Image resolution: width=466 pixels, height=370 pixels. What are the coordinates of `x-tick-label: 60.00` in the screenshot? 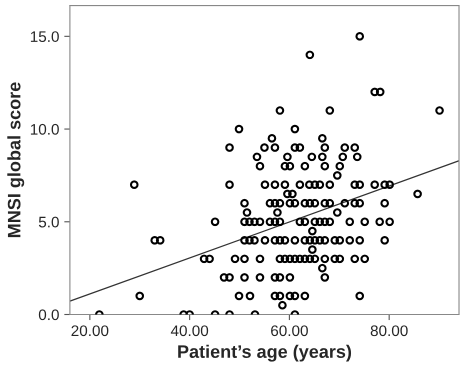 It's located at (289, 330).